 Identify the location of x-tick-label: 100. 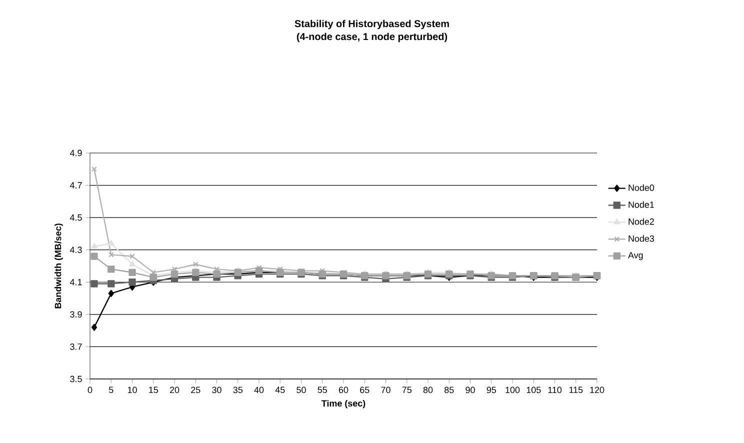
(513, 390).